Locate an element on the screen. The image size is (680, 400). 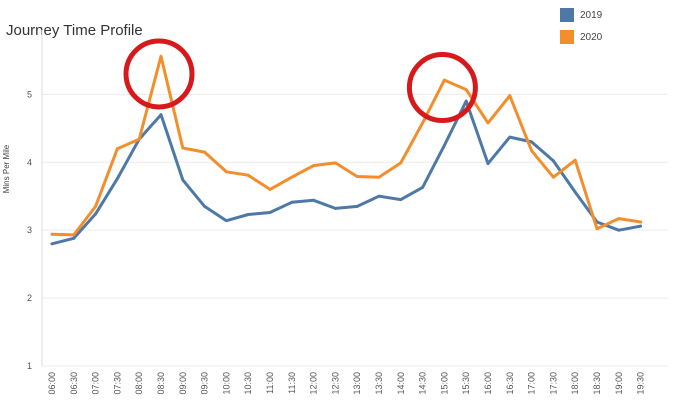
x-tick-label: 09:30 is located at coordinates (205, 383).